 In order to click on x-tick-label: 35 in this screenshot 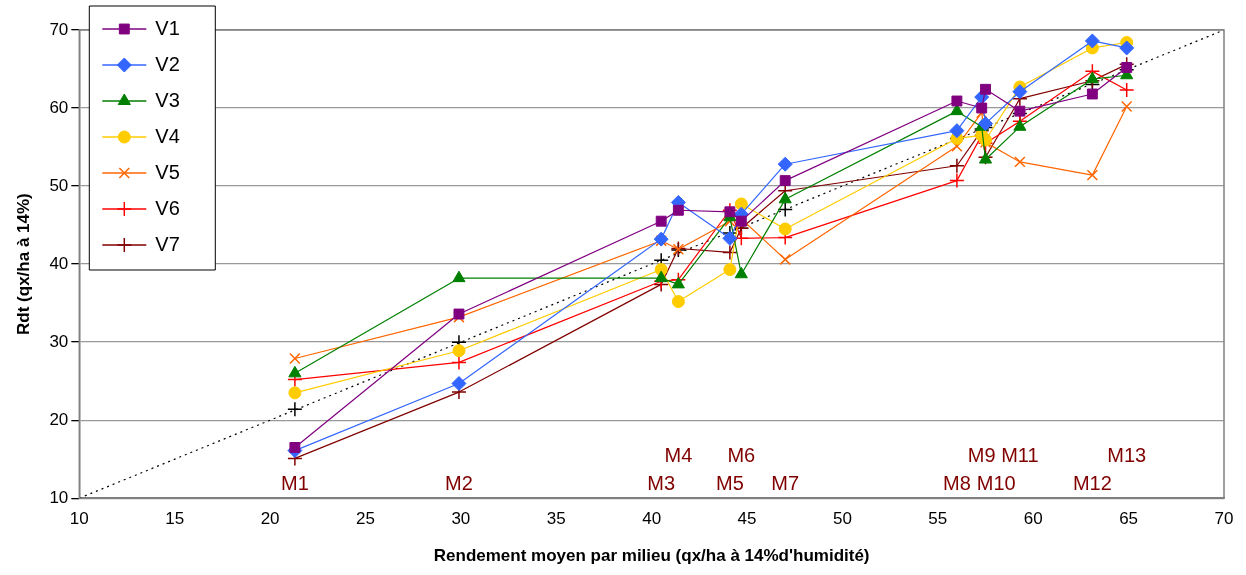, I will do `click(556, 519)`.